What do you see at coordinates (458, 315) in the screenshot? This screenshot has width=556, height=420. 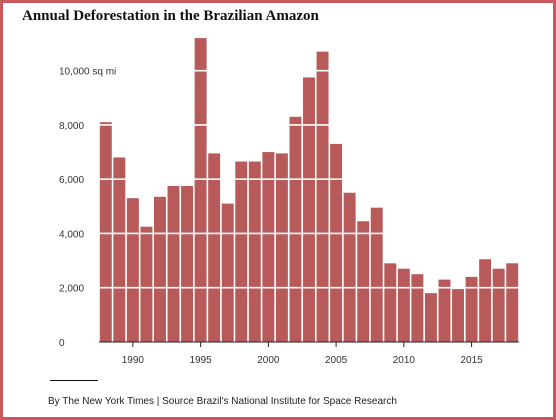 I see `bar-2014` at bounding box center [458, 315].